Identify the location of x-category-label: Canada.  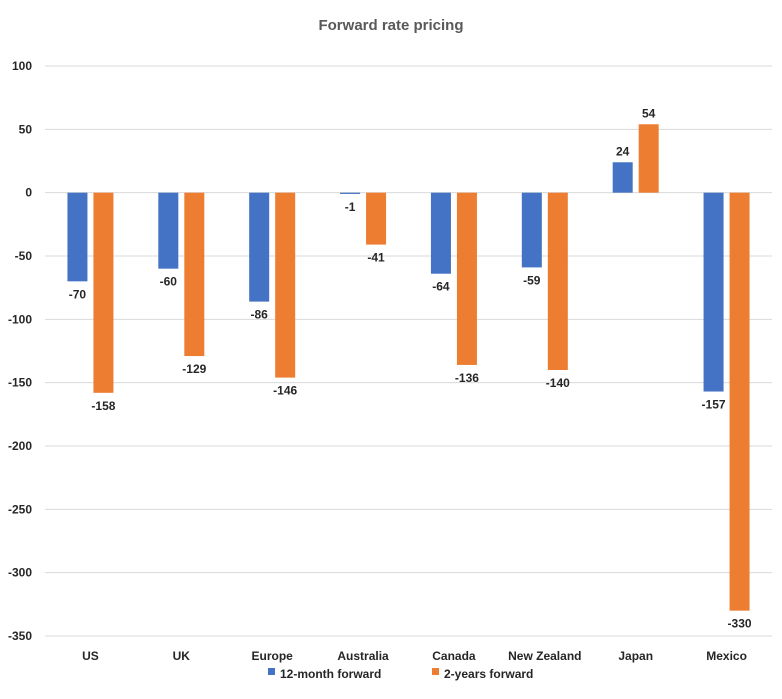
(454, 656).